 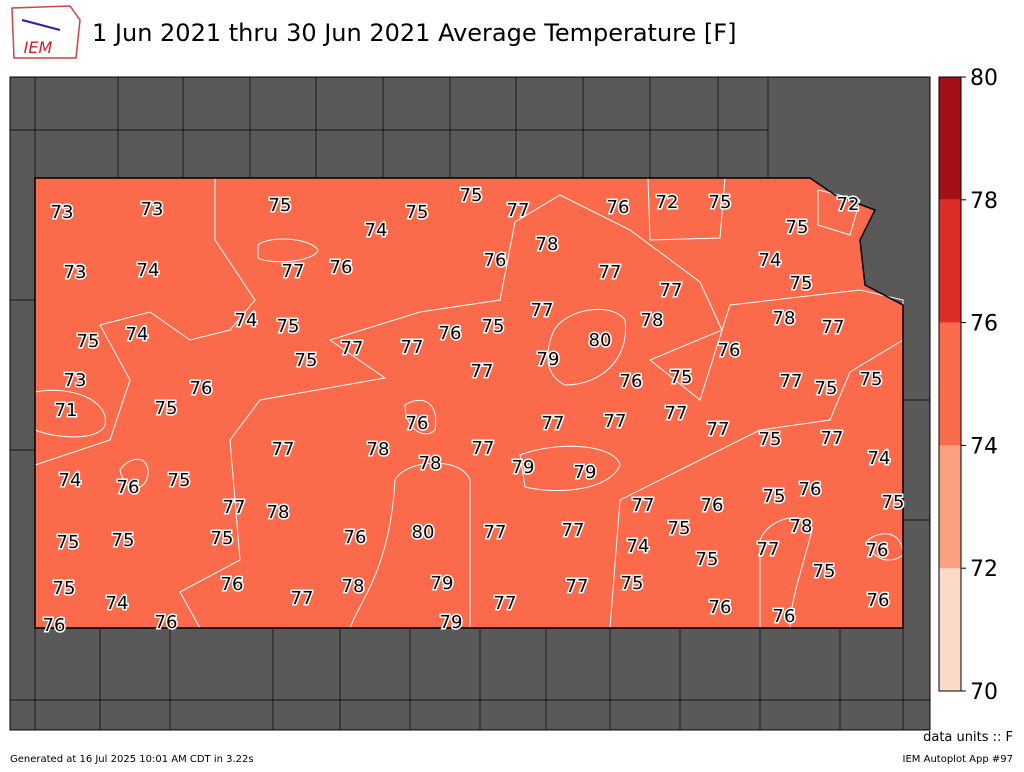 I want to click on colorbar-label: 74, so click(x=984, y=446).